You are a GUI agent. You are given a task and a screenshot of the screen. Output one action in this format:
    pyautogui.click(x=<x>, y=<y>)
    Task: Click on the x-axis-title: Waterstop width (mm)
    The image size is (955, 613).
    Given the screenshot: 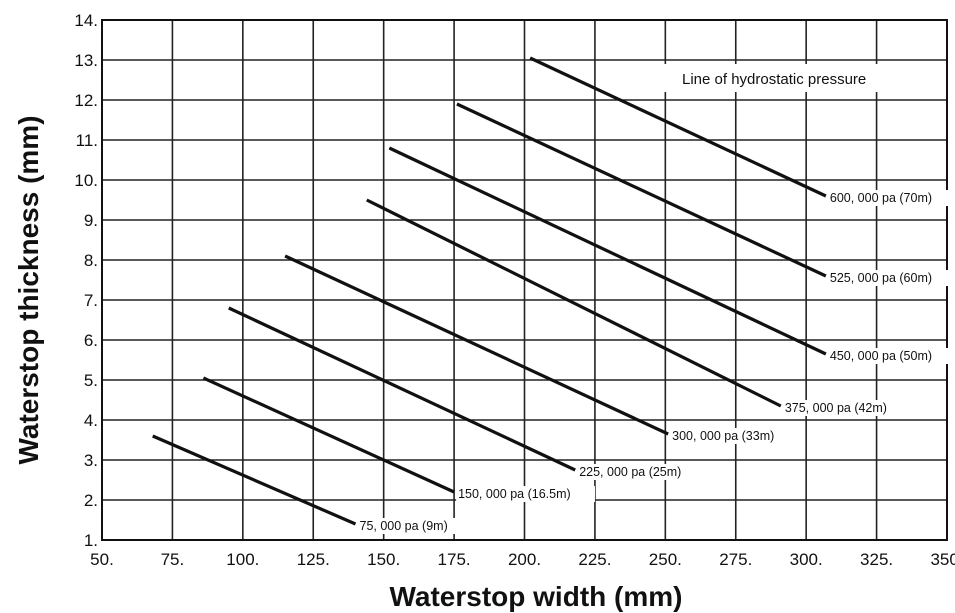 What is the action you would take?
    pyautogui.click(x=536, y=596)
    